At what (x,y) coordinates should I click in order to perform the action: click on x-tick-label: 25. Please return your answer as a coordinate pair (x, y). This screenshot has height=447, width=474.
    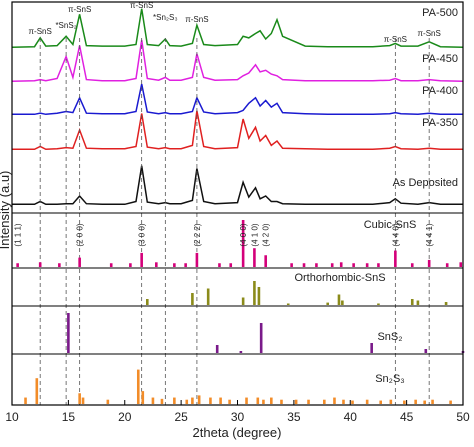
    Looking at the image, I should click on (181, 417).